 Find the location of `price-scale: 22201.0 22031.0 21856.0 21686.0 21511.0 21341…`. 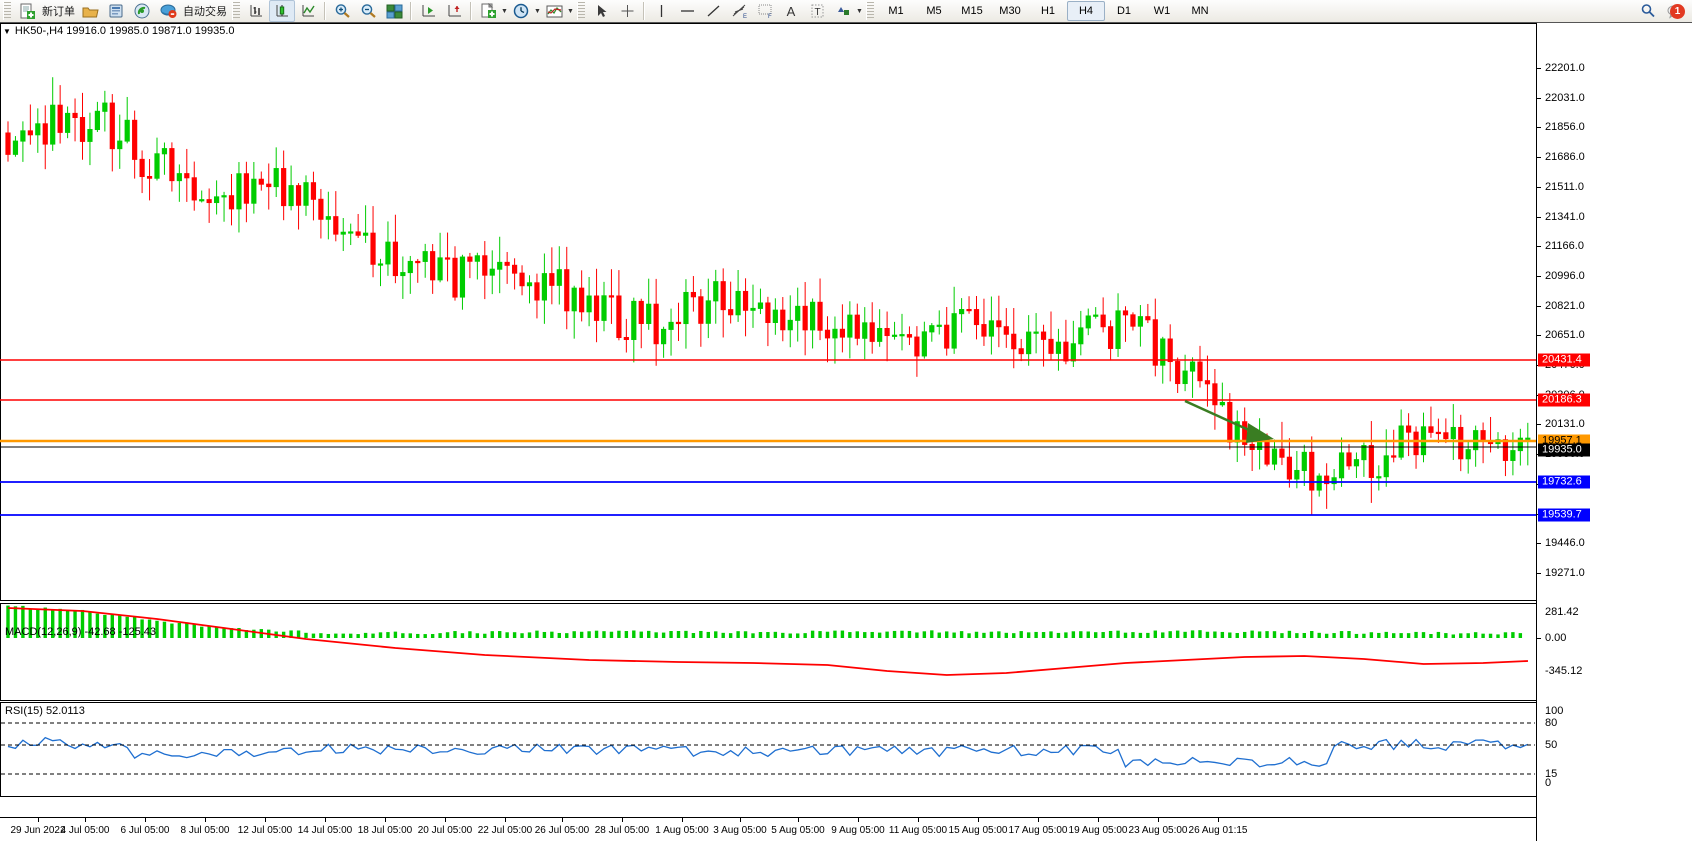

price-scale: 22201.0 22031.0 21856.0 21686.0 21511.0 21341… is located at coordinates (1614, 434).